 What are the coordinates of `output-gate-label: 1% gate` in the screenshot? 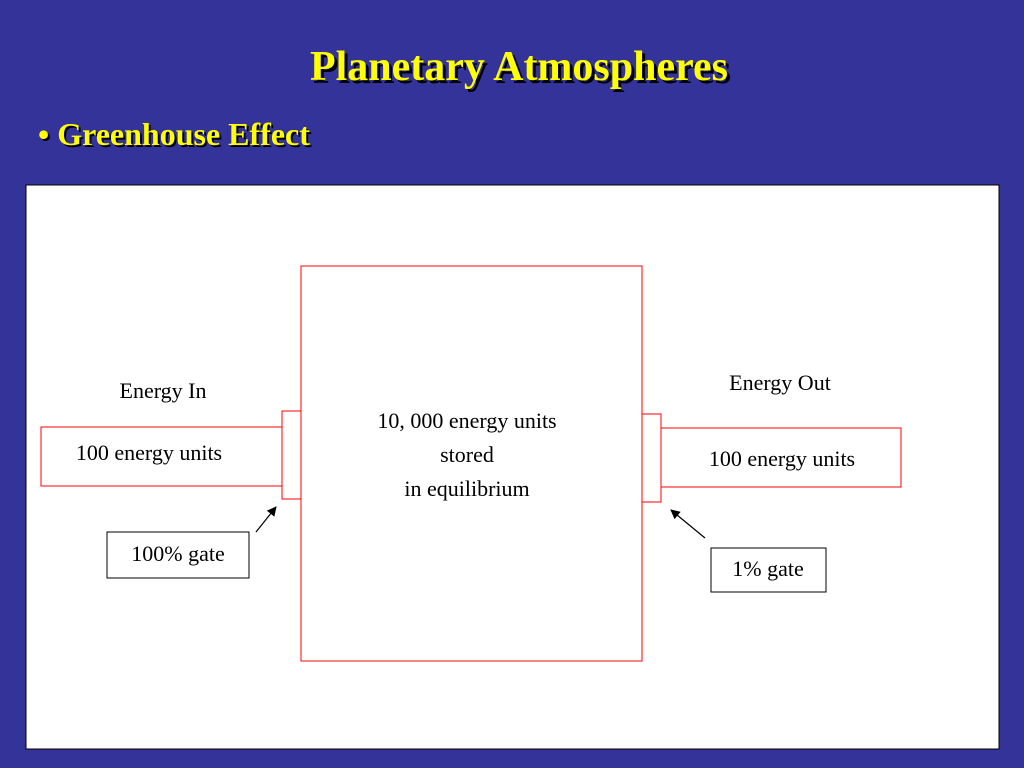 It's located at (767, 568).